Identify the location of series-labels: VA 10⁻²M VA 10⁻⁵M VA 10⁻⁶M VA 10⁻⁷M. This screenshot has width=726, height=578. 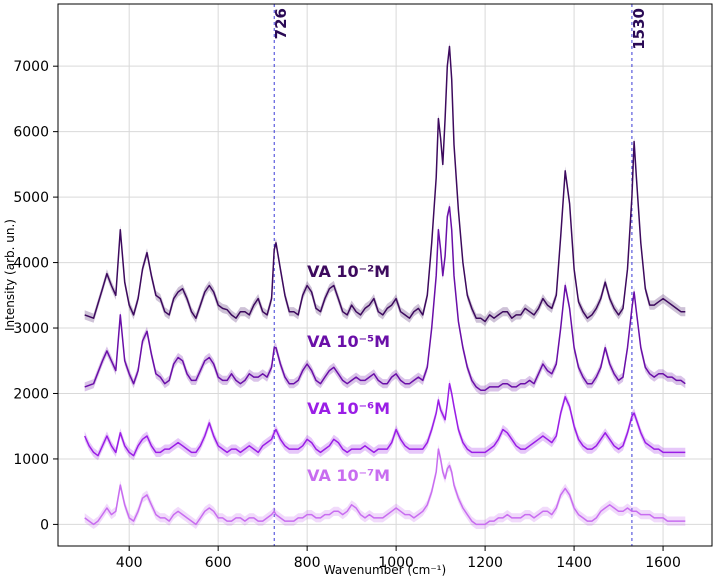
(348, 373).